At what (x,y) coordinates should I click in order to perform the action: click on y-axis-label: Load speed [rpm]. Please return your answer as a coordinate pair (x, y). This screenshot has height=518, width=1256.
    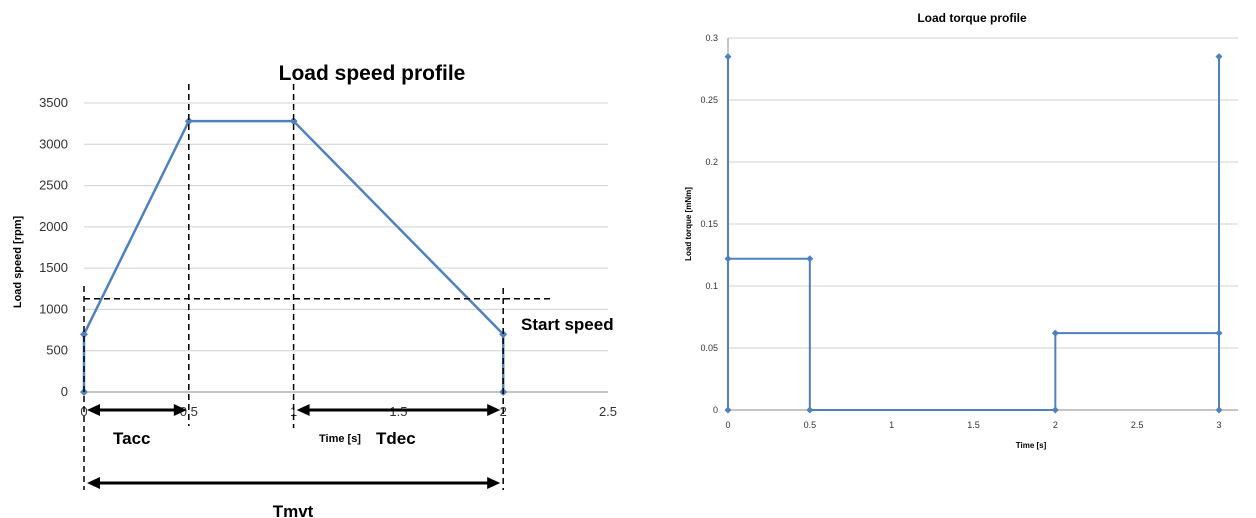
    Looking at the image, I should click on (18, 262).